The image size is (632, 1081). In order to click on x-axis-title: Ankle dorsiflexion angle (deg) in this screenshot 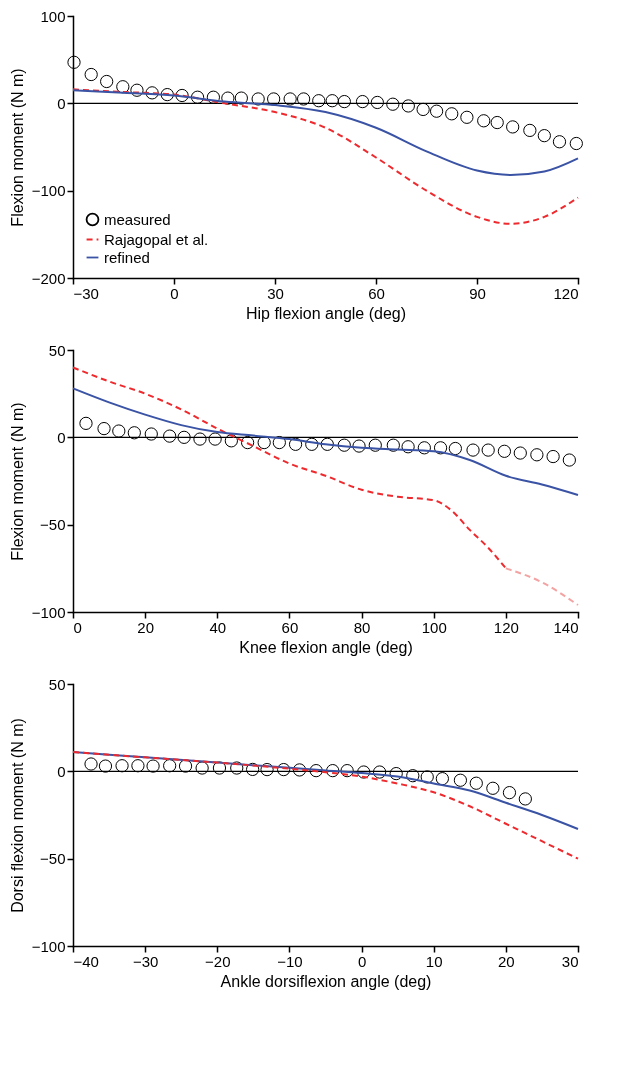, I will do `click(326, 981)`.